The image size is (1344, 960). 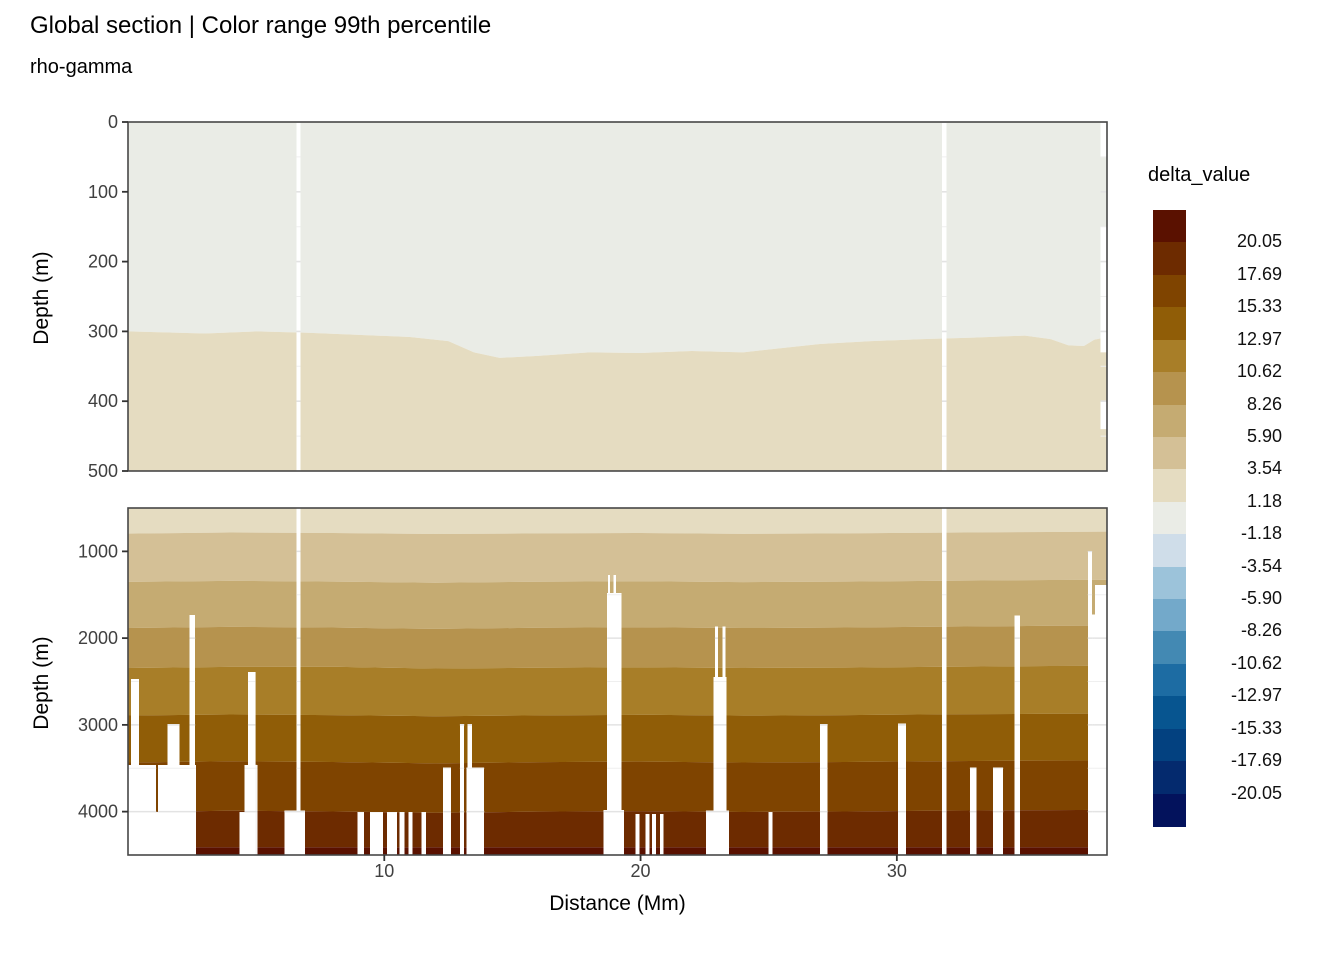 What do you see at coordinates (103, 331) in the screenshot?
I see `y-tick-label: 300` at bounding box center [103, 331].